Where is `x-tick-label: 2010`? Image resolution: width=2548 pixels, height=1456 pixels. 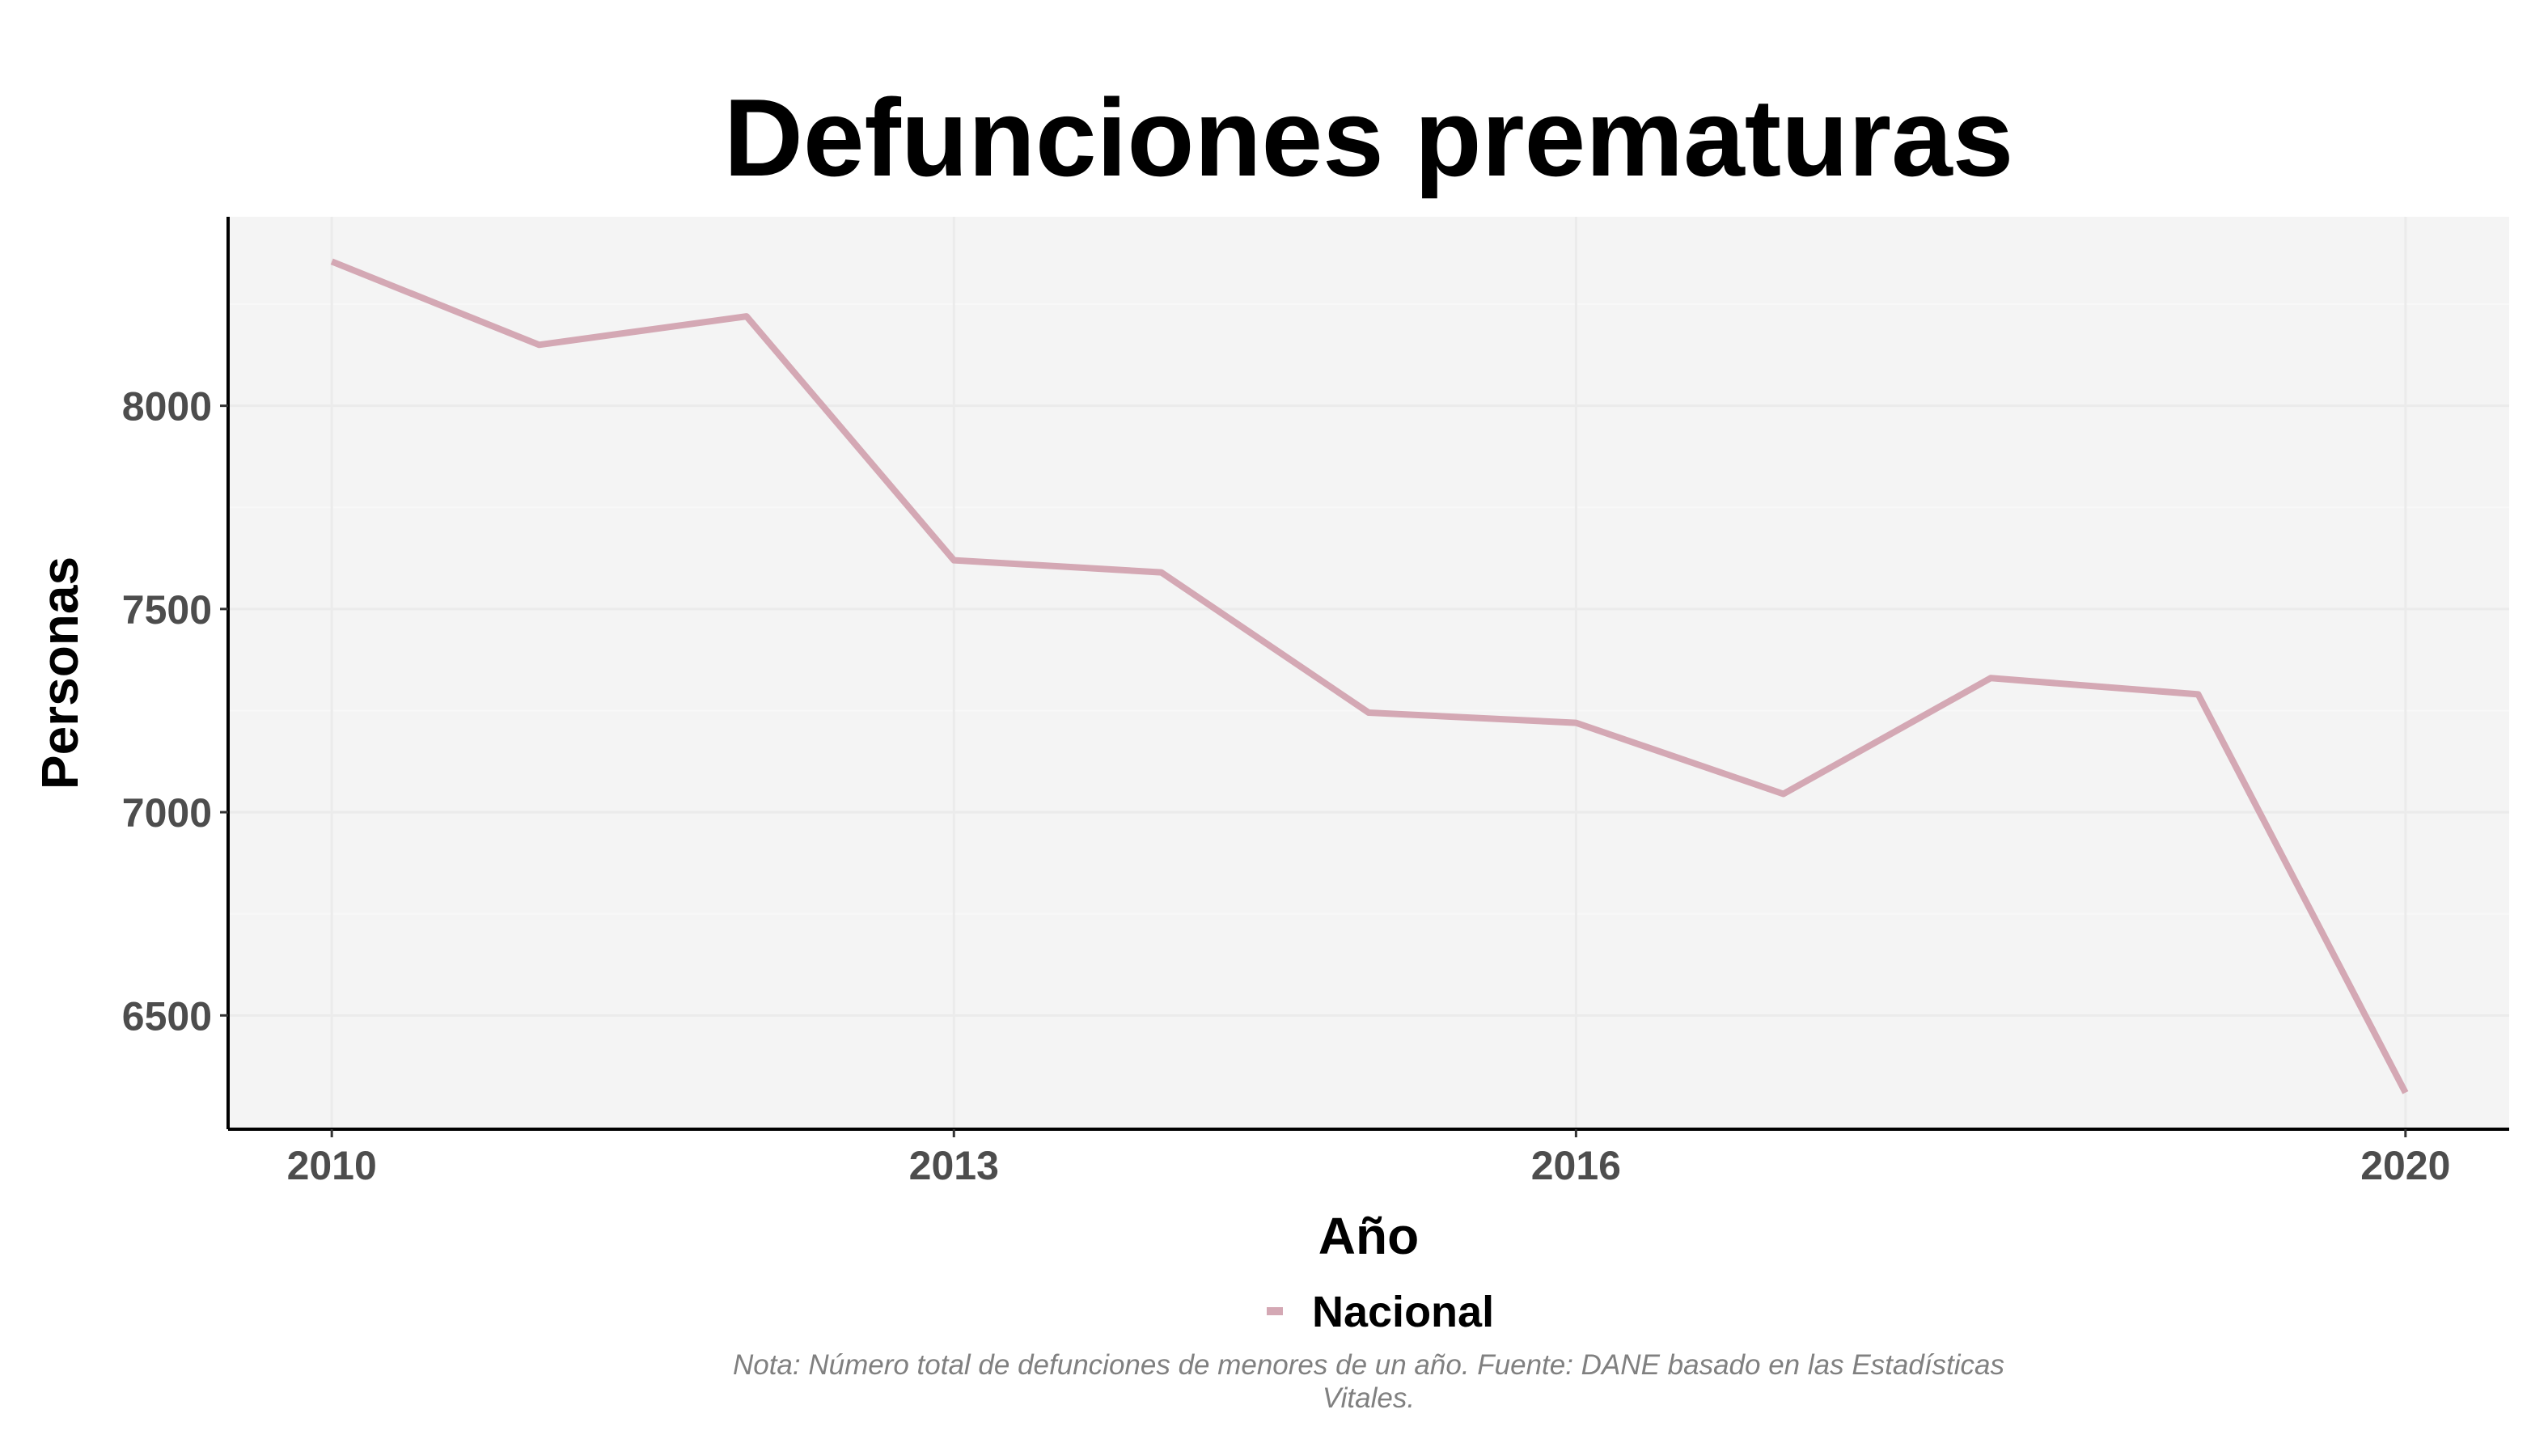
x-tick-label: 2010 is located at coordinates (332, 1165).